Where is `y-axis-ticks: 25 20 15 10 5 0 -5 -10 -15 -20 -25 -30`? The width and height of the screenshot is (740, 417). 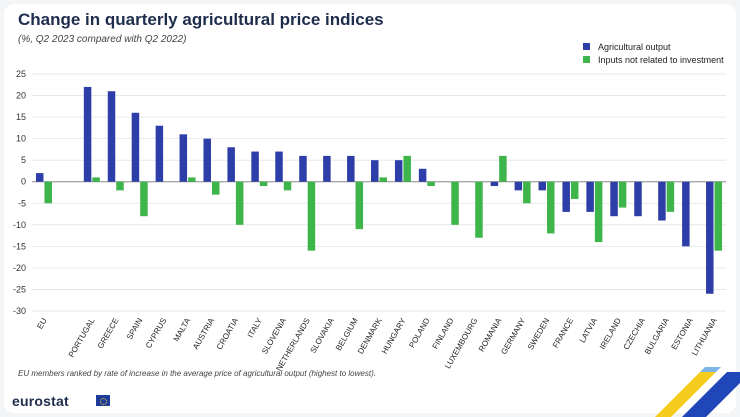 y-axis-ticks: 25 20 15 10 5 0 -5 -10 -15 -20 -25 -30 is located at coordinates (19, 192).